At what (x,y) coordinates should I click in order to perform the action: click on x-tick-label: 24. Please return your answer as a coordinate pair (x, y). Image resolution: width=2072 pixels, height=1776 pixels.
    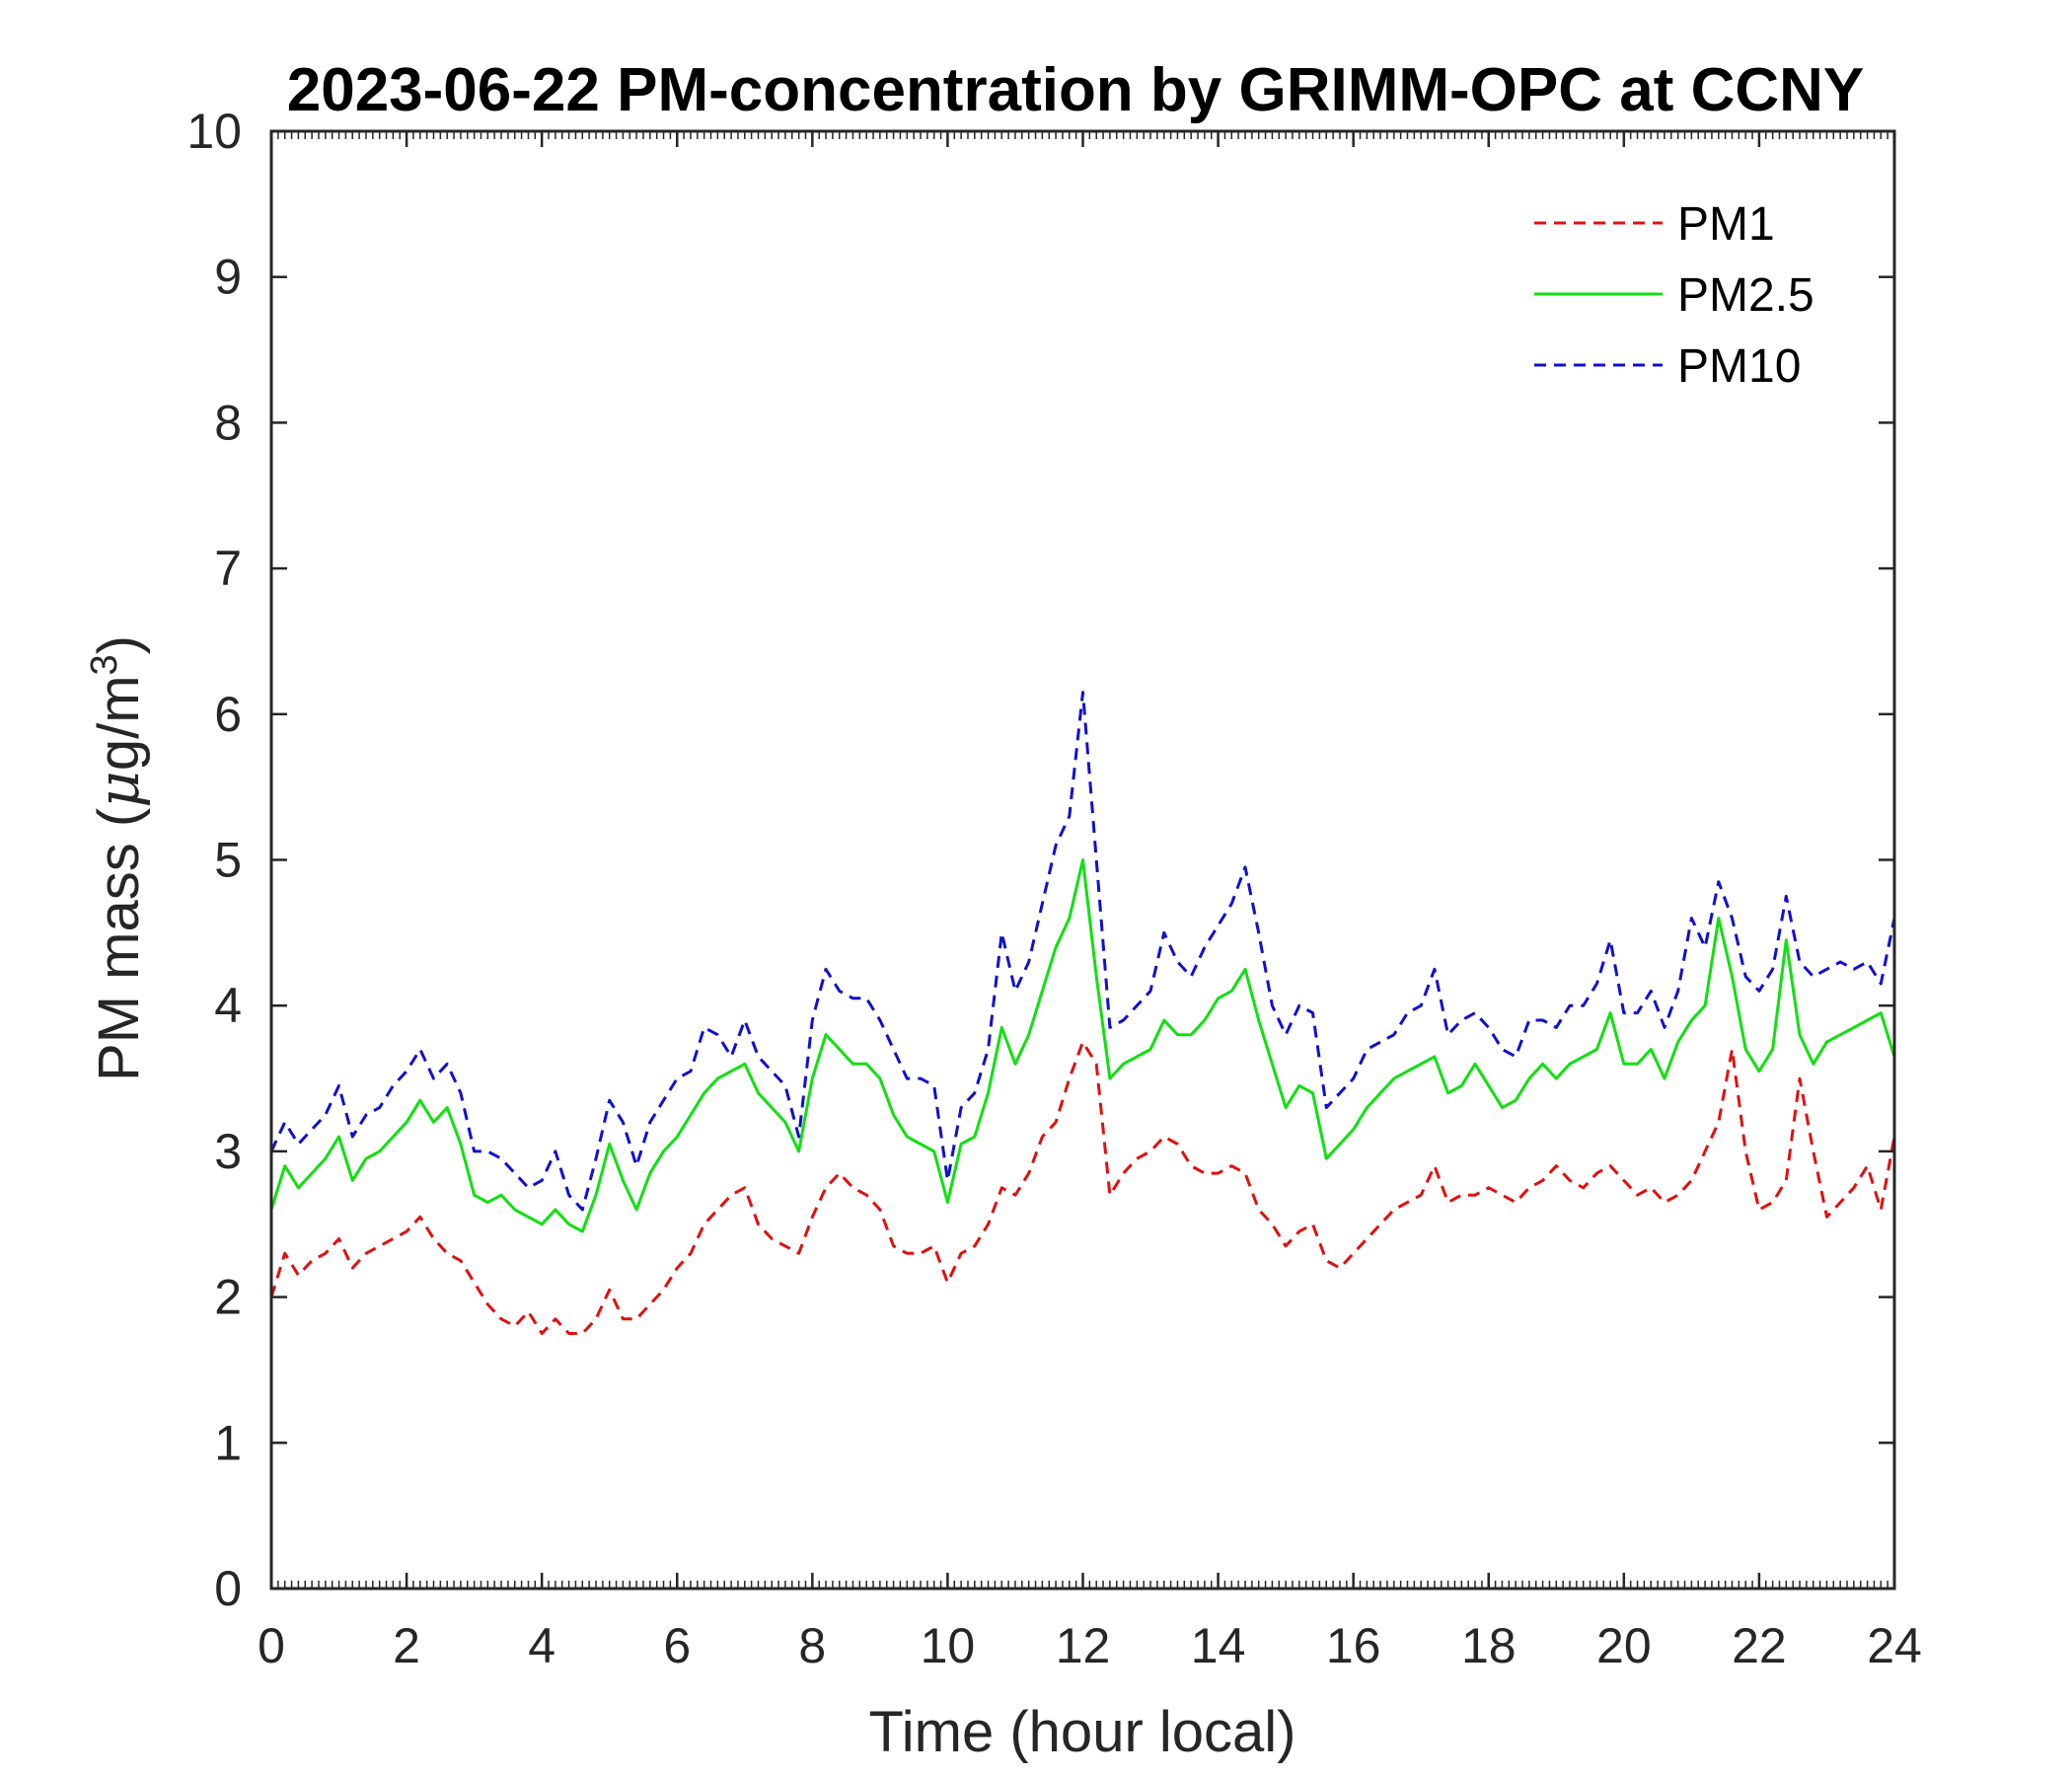
    Looking at the image, I should click on (1895, 1646).